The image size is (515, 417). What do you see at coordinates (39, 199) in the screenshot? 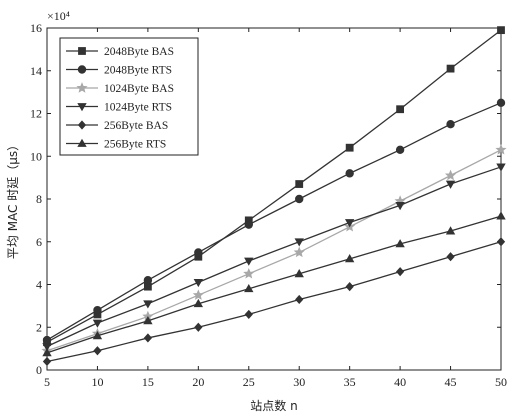
I see `y-tick-label: 8` at bounding box center [39, 199].